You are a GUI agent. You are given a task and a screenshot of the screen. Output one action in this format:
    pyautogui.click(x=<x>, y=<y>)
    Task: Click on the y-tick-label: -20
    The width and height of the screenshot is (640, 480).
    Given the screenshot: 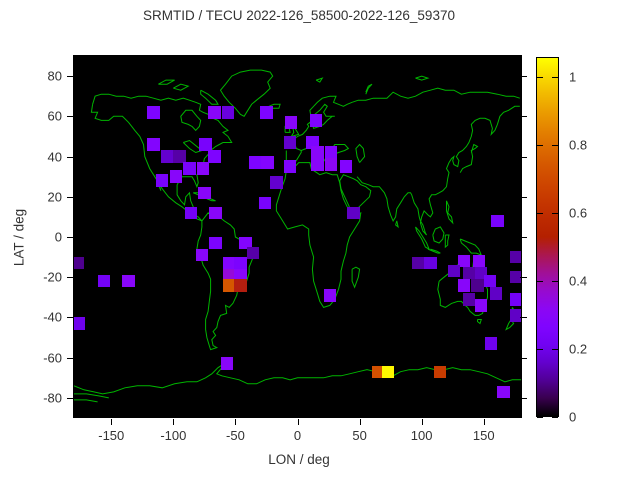 What is the action you would take?
    pyautogui.click(x=52, y=277)
    